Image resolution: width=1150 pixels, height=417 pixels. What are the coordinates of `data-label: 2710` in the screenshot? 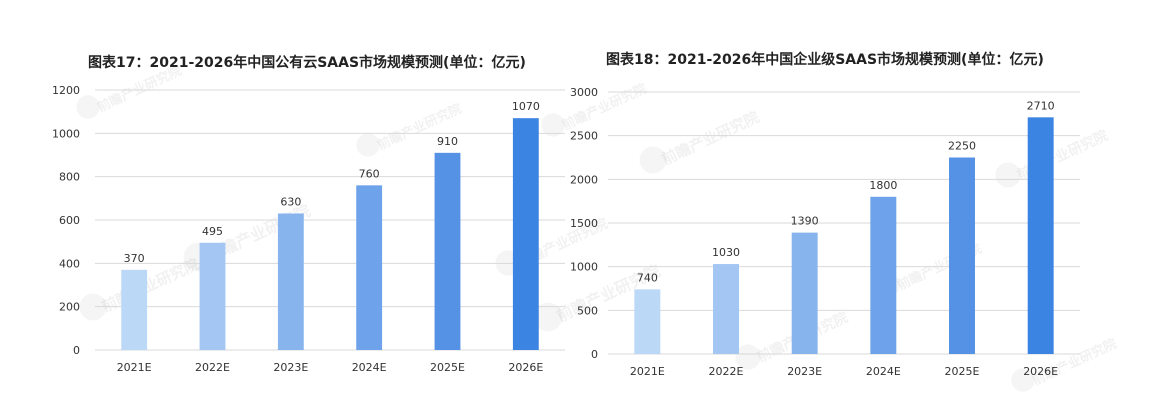 It's located at (1041, 105).